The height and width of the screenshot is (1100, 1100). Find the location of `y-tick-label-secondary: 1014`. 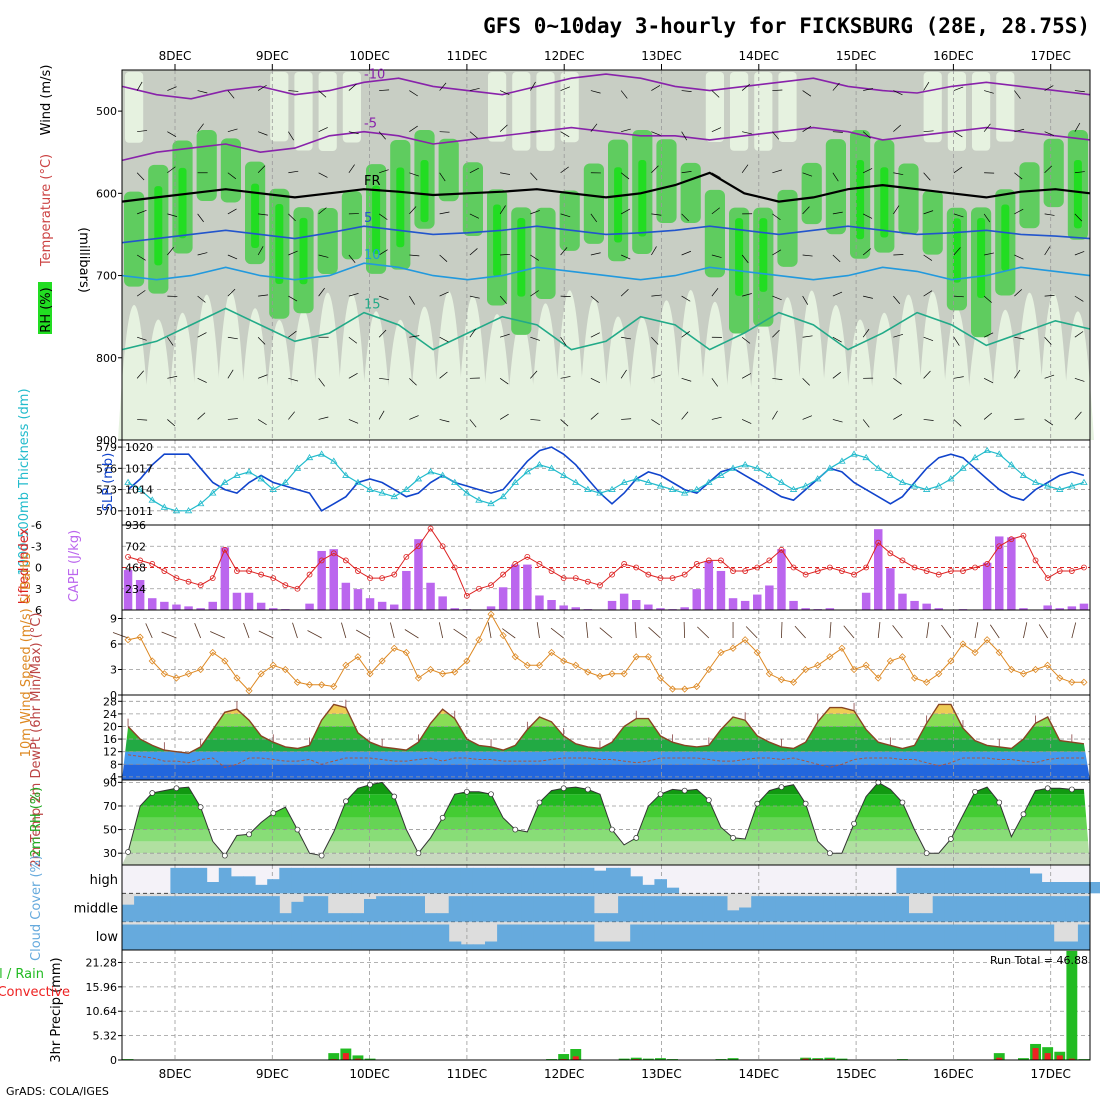

y-tick-label-secondary: 1014 is located at coordinates (139, 490).